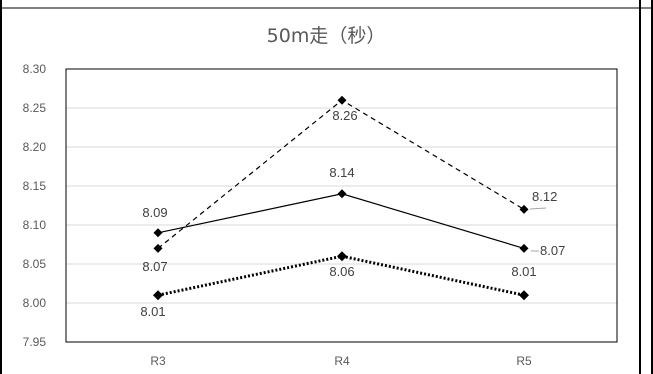 Image resolution: width=653 pixels, height=374 pixels. I want to click on y-tick-label: 8.25, so click(35, 108).